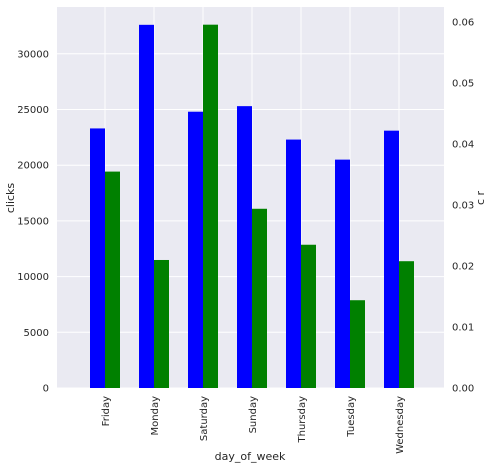  Describe the element at coordinates (33, 54) in the screenshot. I see `y-tick-label-left: 30000` at that location.